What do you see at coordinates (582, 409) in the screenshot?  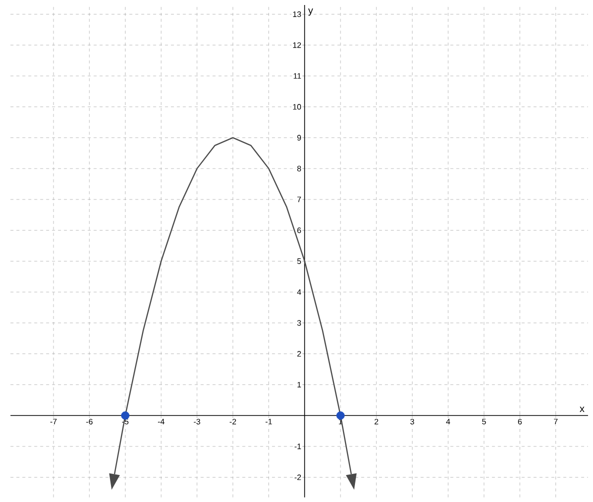 I see `x-axis-title: x` at bounding box center [582, 409].